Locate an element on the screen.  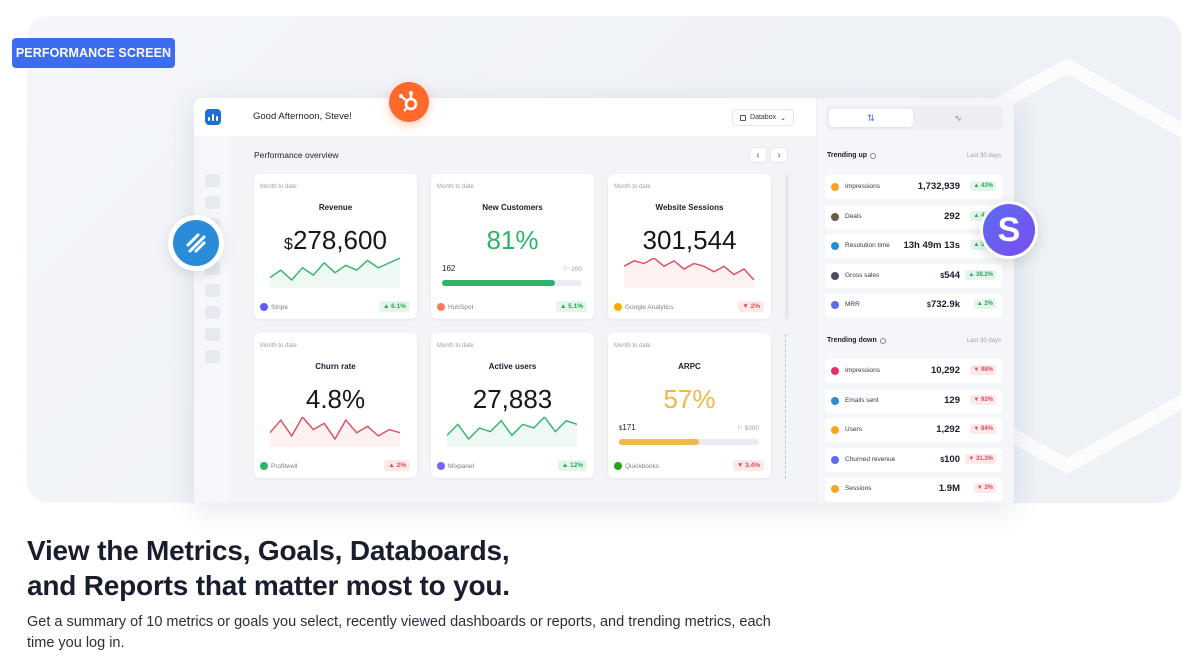
card-source: Profitwell is located at coordinates (278, 466).